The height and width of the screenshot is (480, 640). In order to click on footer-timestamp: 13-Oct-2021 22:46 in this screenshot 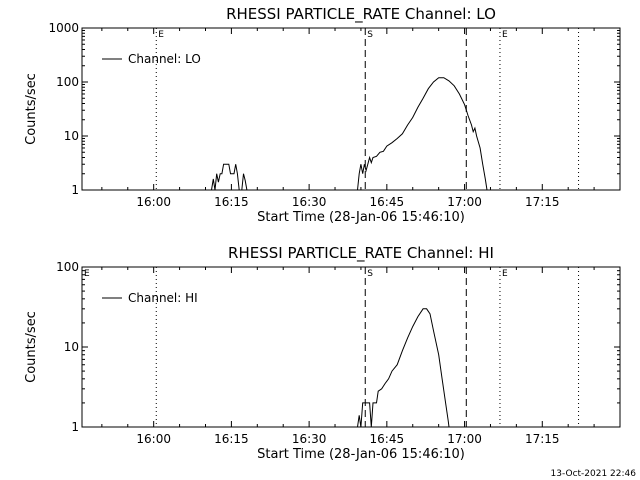, I will do `click(594, 474)`.